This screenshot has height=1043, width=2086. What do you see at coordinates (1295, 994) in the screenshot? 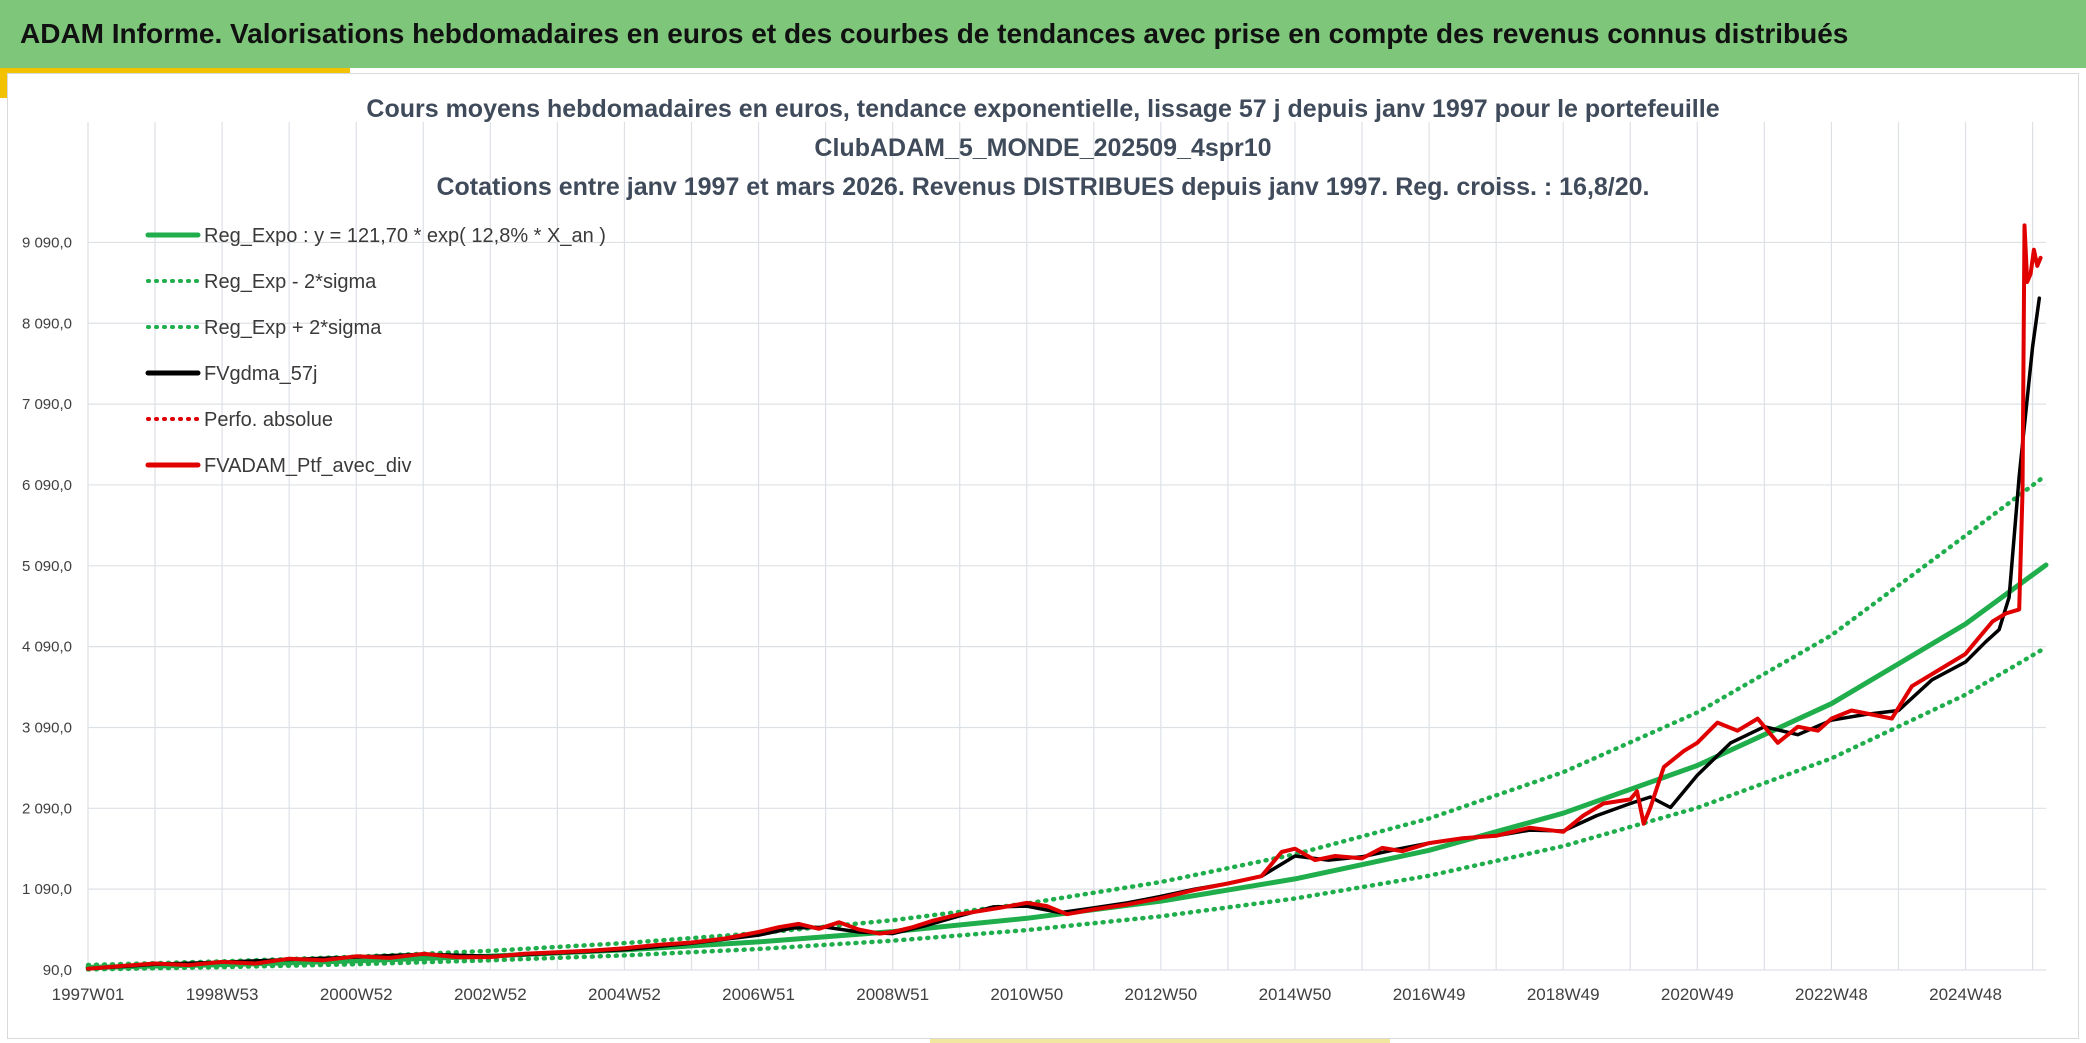
I see `x-tick-label: 2014W50` at bounding box center [1295, 994].